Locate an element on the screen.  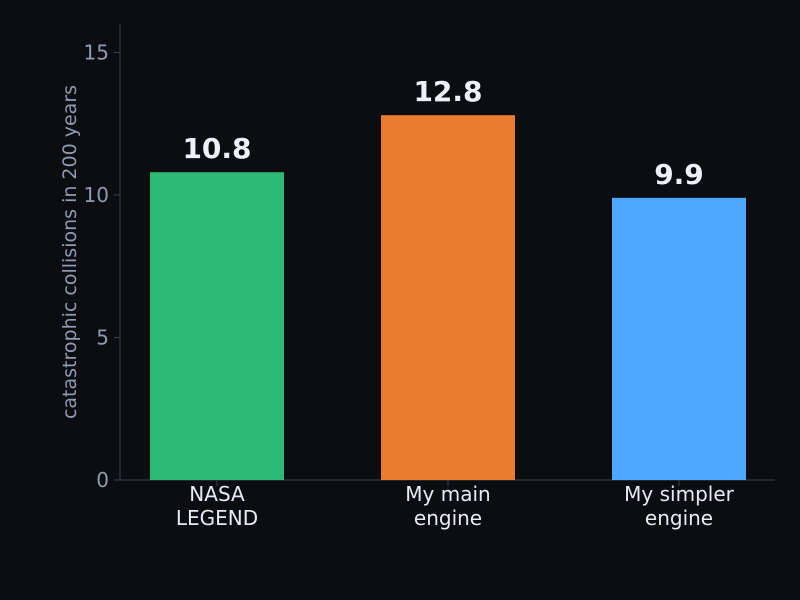
y-tick-label: 5 is located at coordinates (102, 338).